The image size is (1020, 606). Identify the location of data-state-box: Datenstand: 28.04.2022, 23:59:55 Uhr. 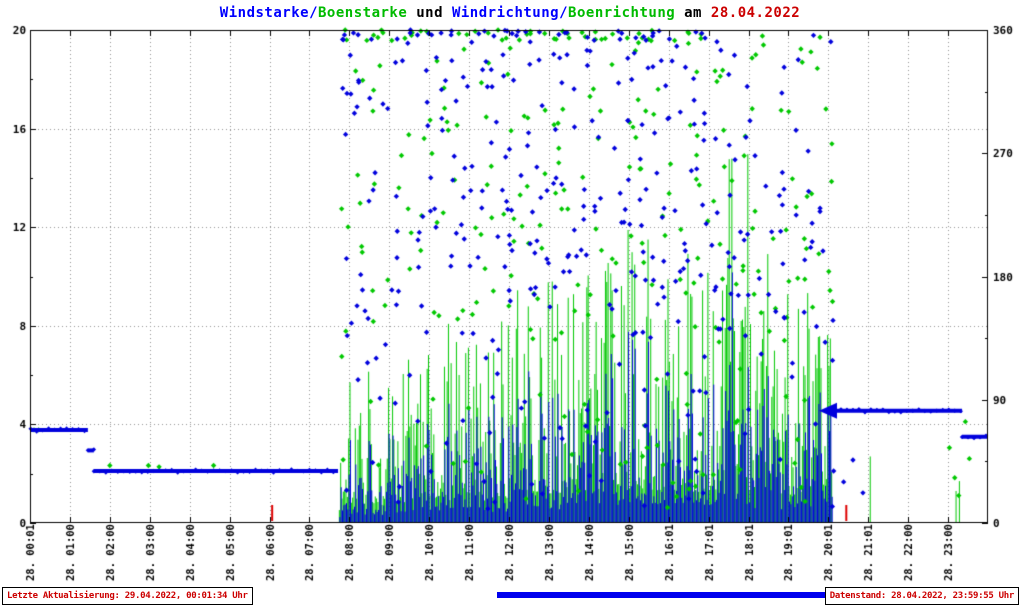
(921, 596).